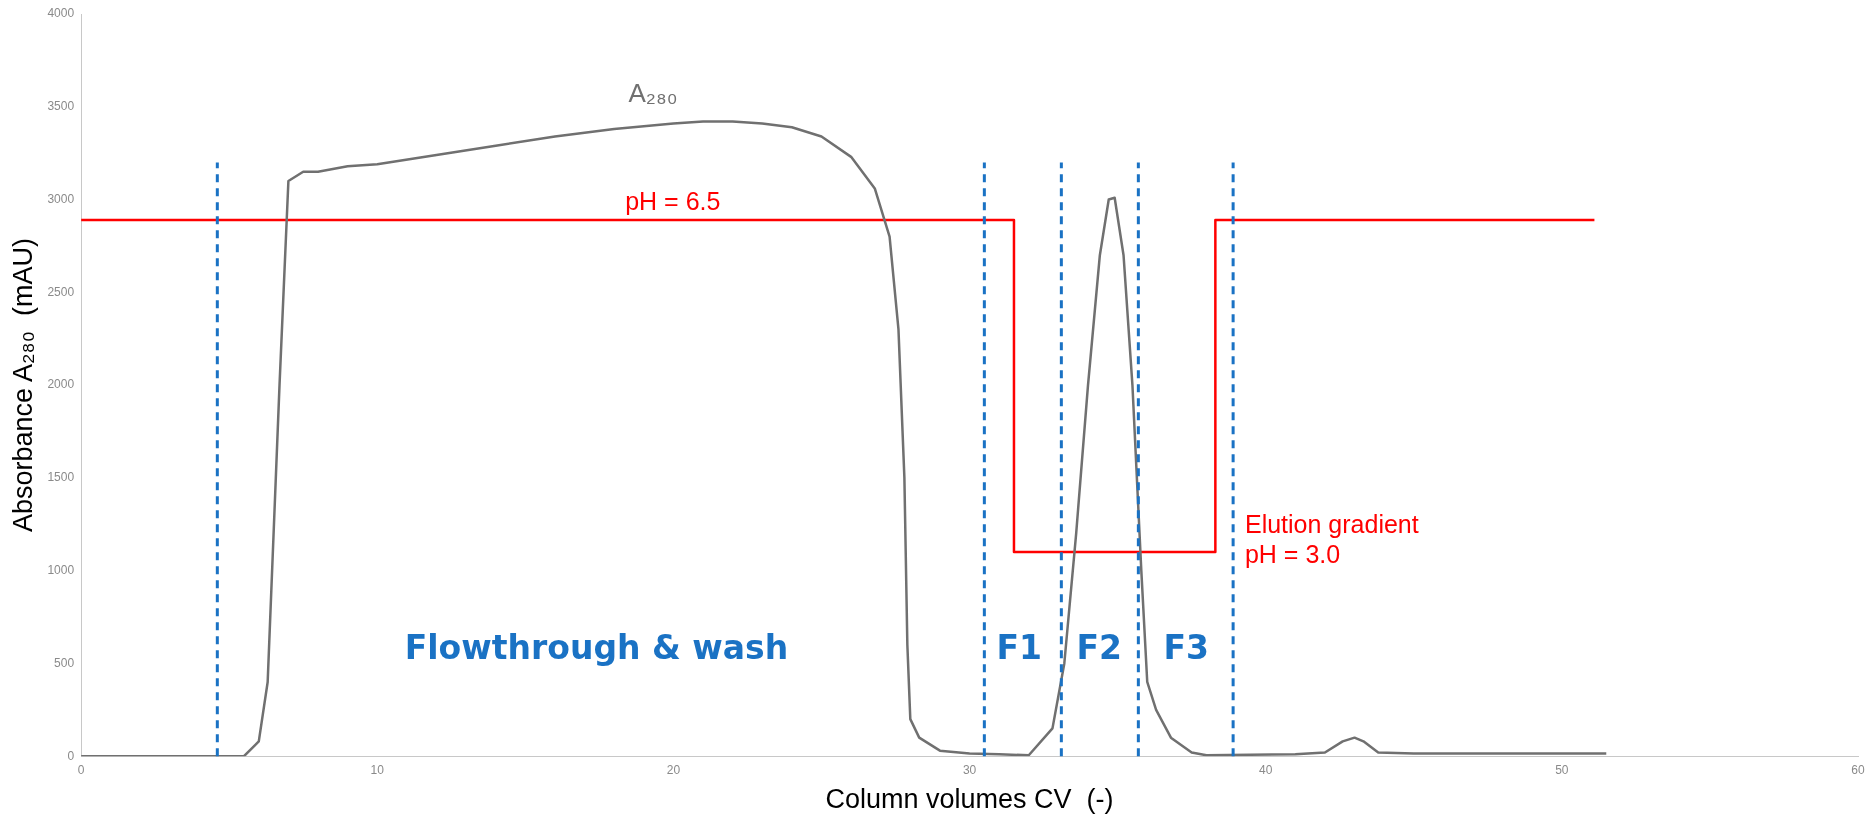 The image size is (1874, 825). What do you see at coordinates (653, 92) in the screenshot?
I see `series-label: A₂₈₀` at bounding box center [653, 92].